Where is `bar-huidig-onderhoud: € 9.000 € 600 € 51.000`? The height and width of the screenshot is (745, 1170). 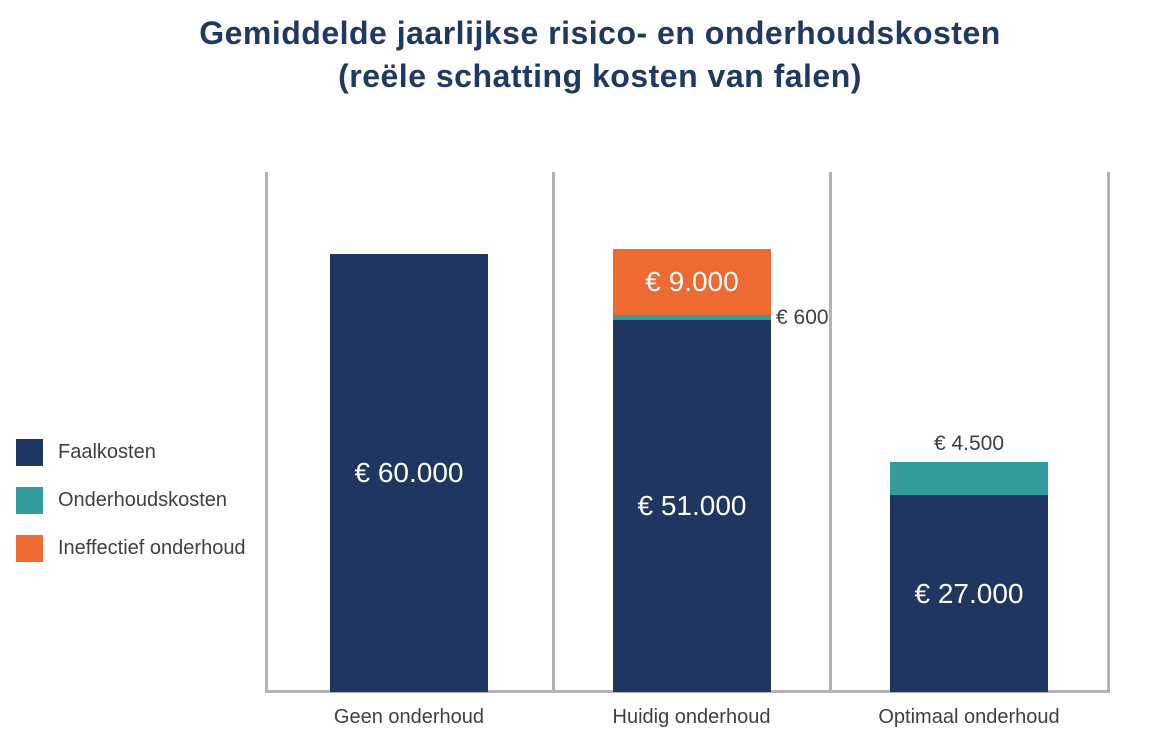
bar-huidig-onderhoud: € 9.000 € 600 € 51.000 is located at coordinates (721, 470).